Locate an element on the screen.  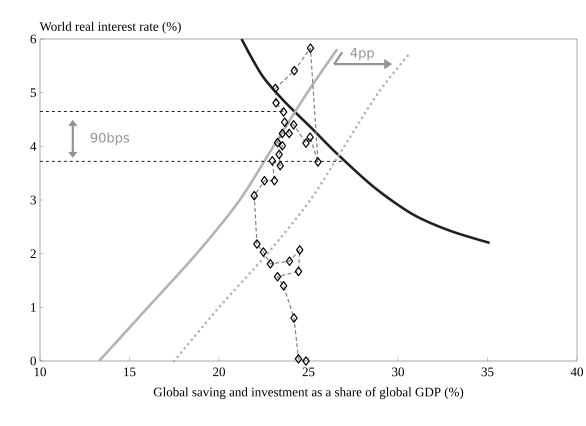
annotation: 4pp is located at coordinates (362, 54).